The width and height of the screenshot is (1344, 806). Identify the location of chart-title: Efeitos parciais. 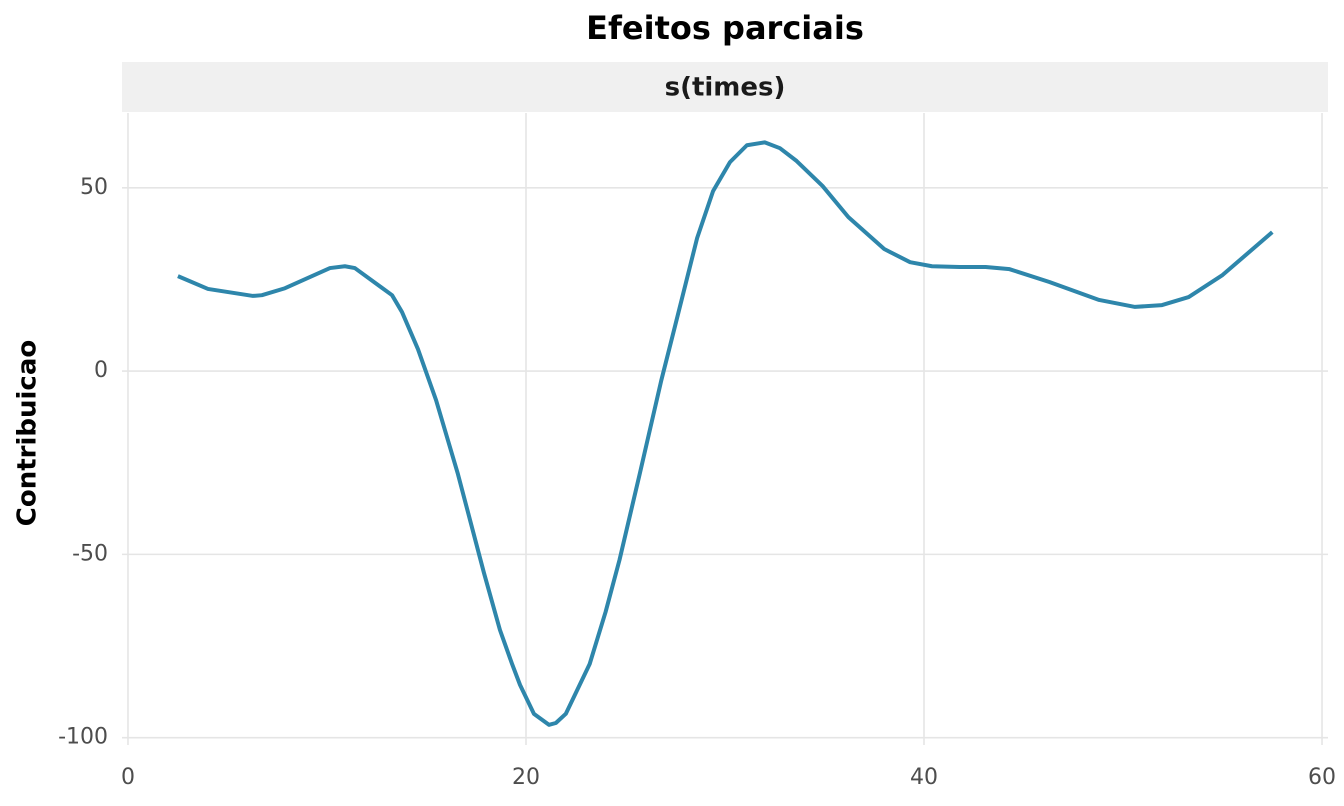
(725, 28).